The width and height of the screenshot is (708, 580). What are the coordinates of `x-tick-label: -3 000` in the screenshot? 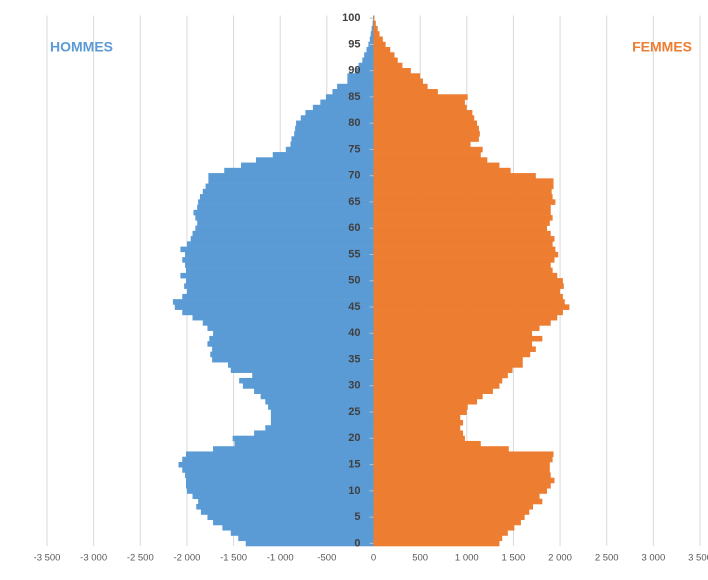 It's located at (93, 558).